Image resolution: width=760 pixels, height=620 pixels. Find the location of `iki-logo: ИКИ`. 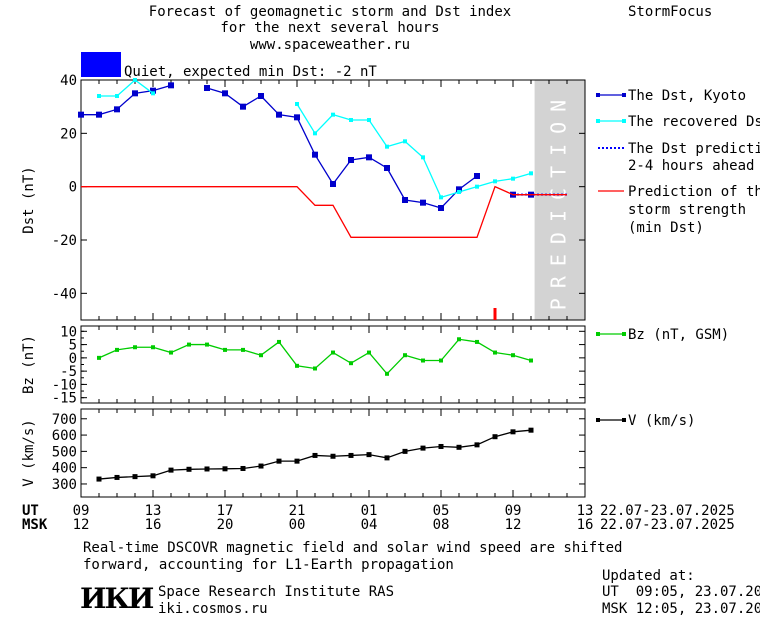

iki-logo: ИКИ is located at coordinates (117, 598).